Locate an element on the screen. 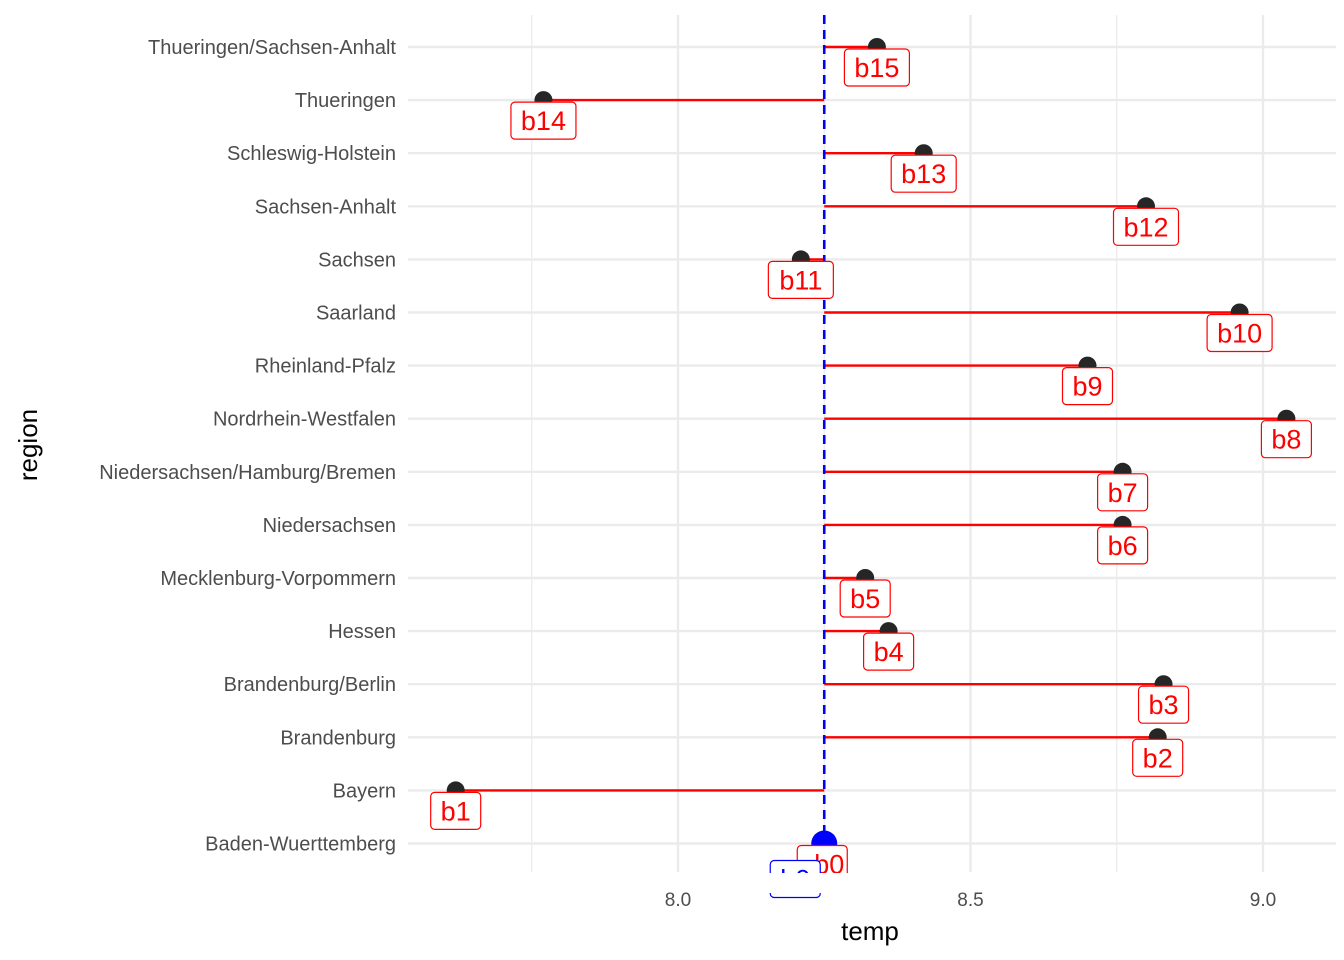  y-tick-label: Hessen is located at coordinates (362, 632).